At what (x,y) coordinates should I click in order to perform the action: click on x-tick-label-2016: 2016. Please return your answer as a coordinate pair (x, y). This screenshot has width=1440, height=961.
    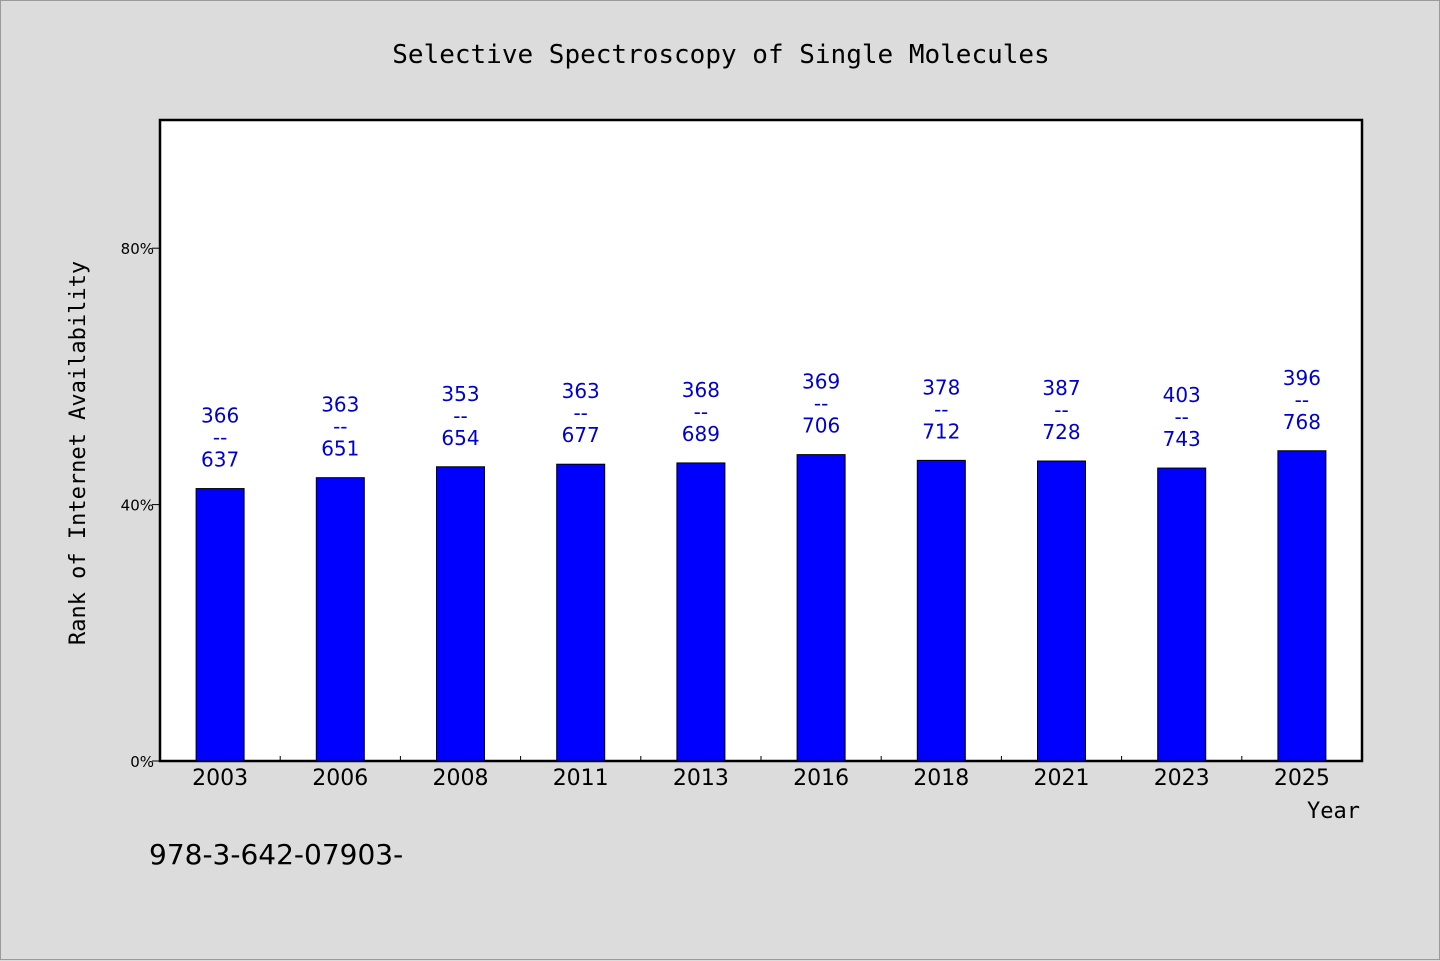
    Looking at the image, I should click on (821, 778).